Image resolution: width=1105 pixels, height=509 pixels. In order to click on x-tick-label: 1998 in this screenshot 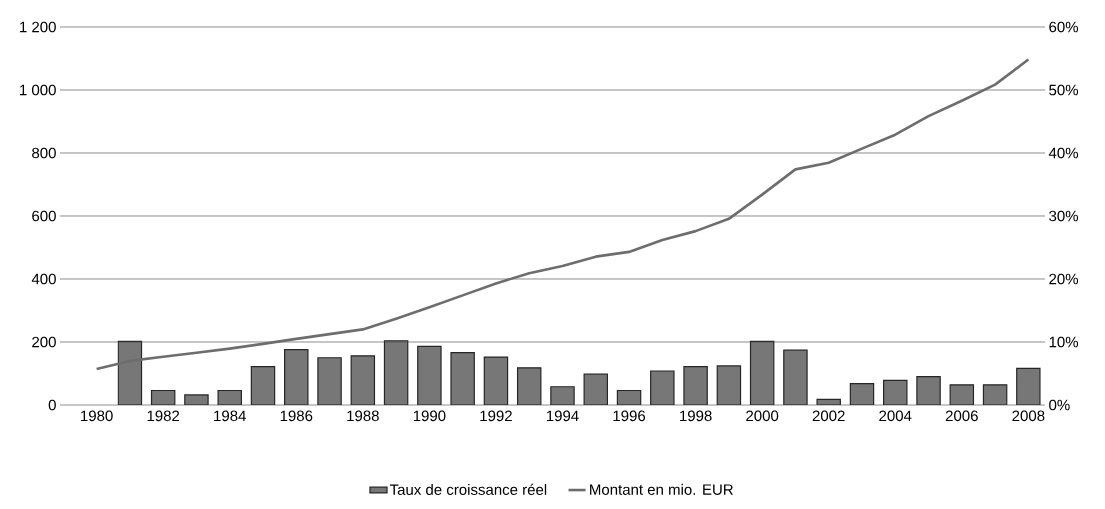, I will do `click(696, 416)`.